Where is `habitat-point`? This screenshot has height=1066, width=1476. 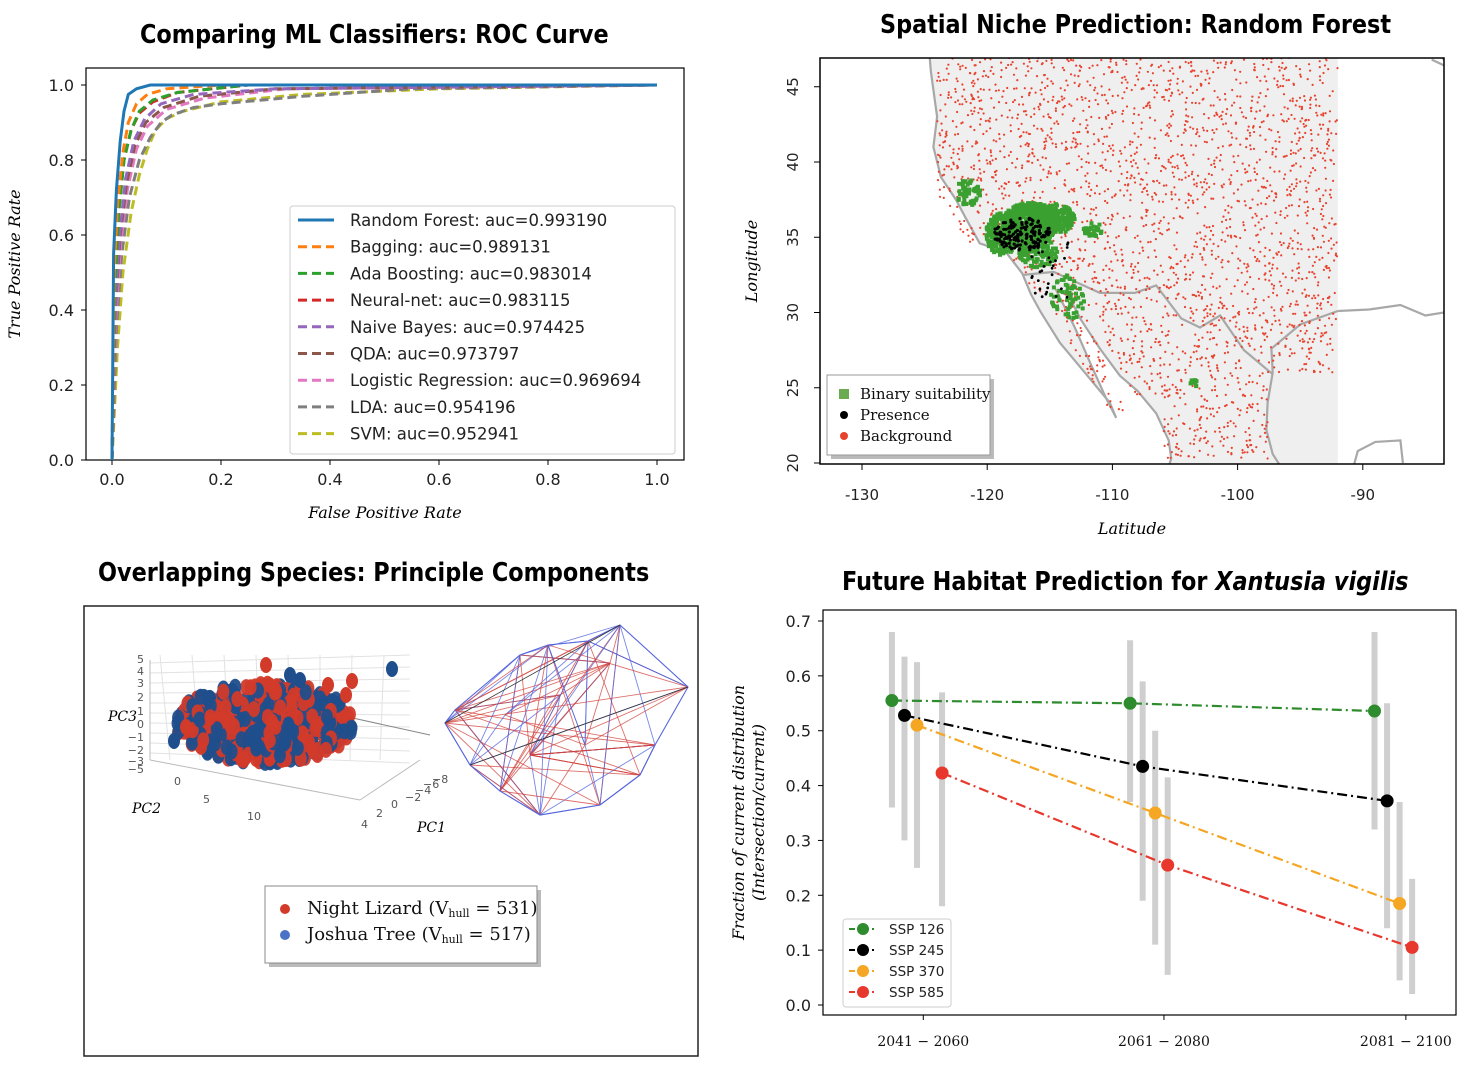 habitat-point is located at coordinates (1155, 813).